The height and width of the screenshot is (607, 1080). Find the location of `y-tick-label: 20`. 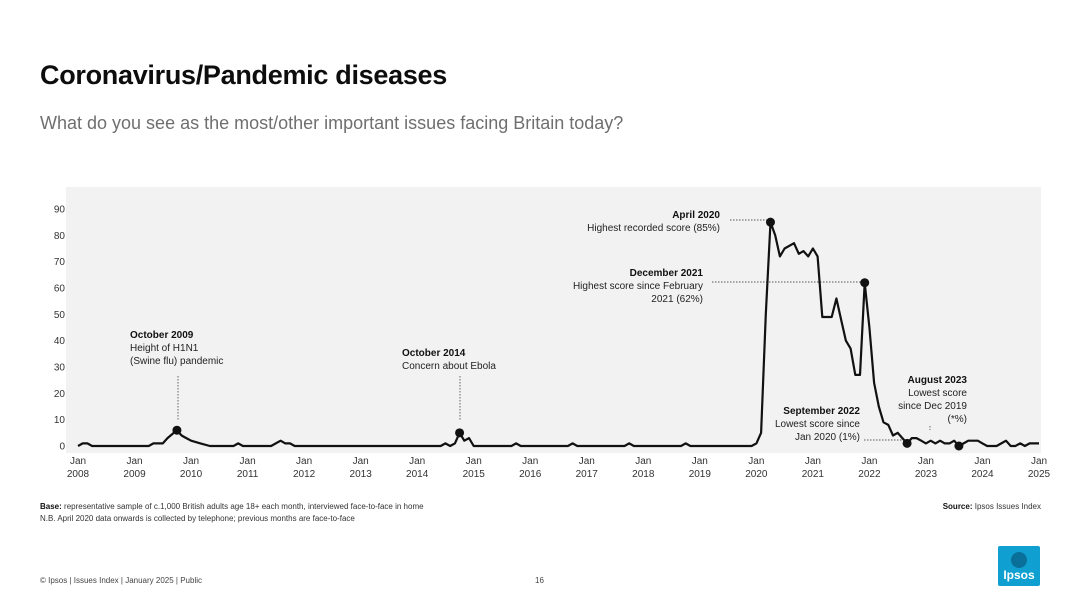

y-tick-label: 20 is located at coordinates (60, 394).